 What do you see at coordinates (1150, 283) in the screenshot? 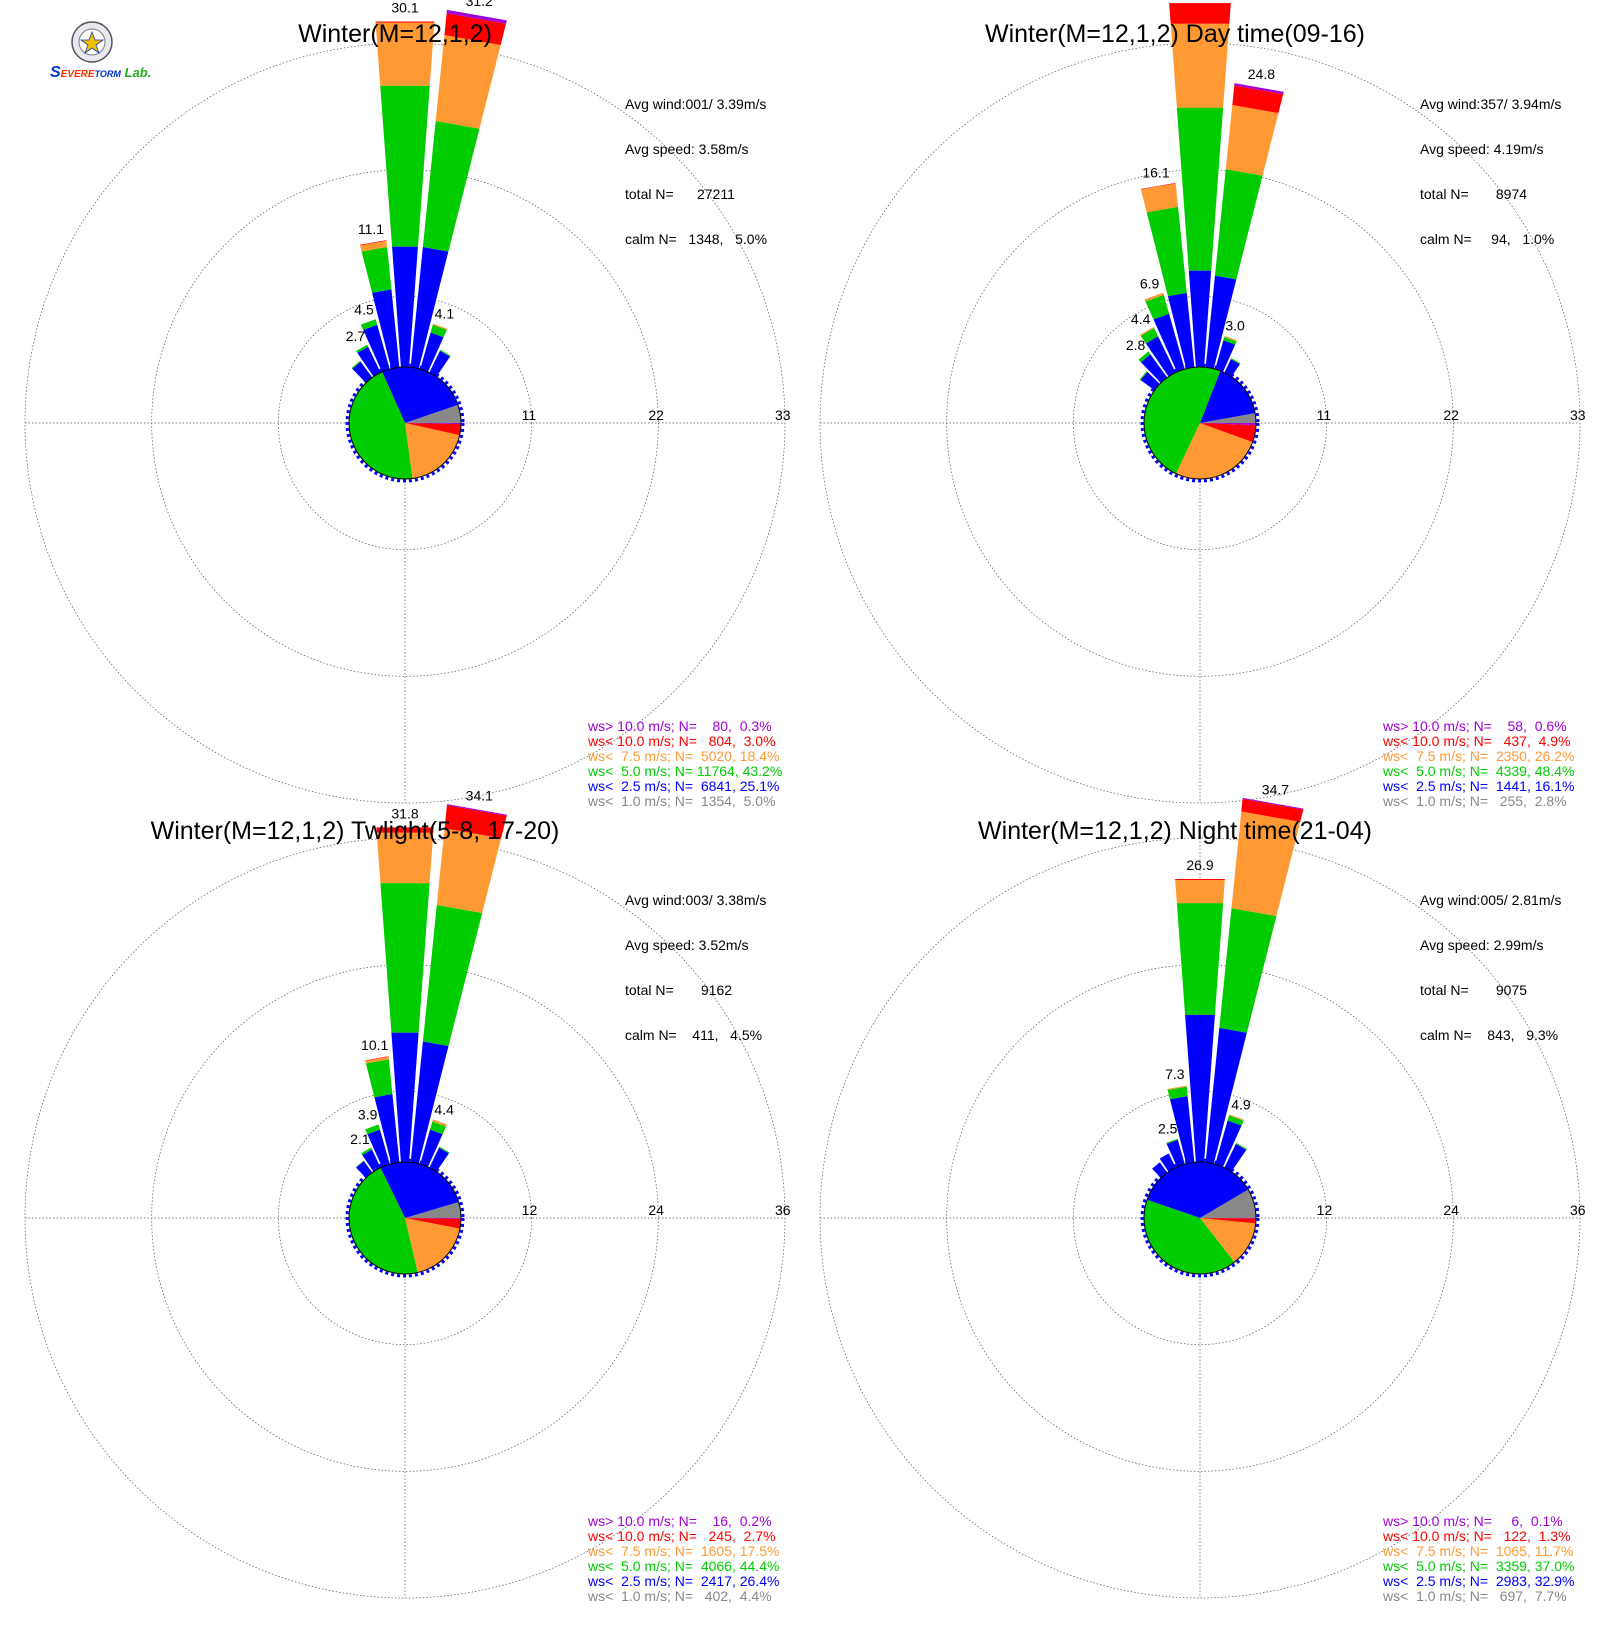
I see `bar-total-label: 6.9` at bounding box center [1150, 283].